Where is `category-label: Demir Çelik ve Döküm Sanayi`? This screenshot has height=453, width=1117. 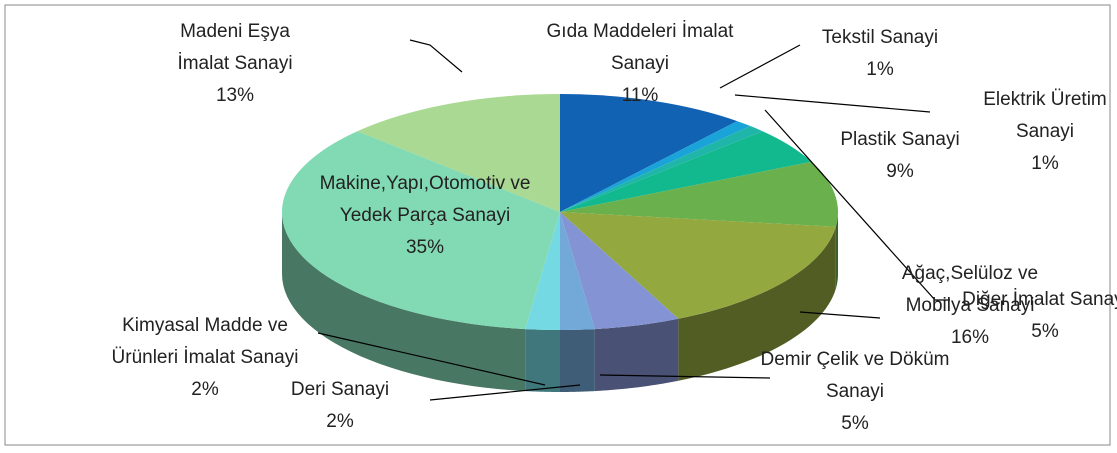 category-label: Demir Çelik ve Döküm Sanayi is located at coordinates (855, 375).